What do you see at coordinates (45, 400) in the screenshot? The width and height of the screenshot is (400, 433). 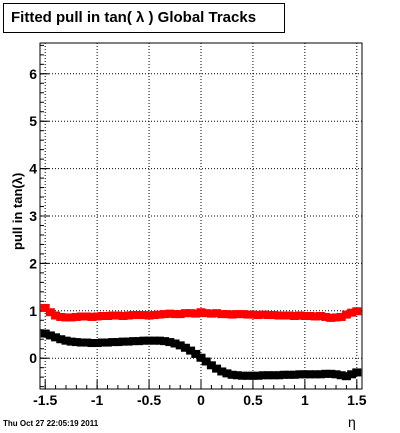 I see `x-tick-label: -1.5` at bounding box center [45, 400].